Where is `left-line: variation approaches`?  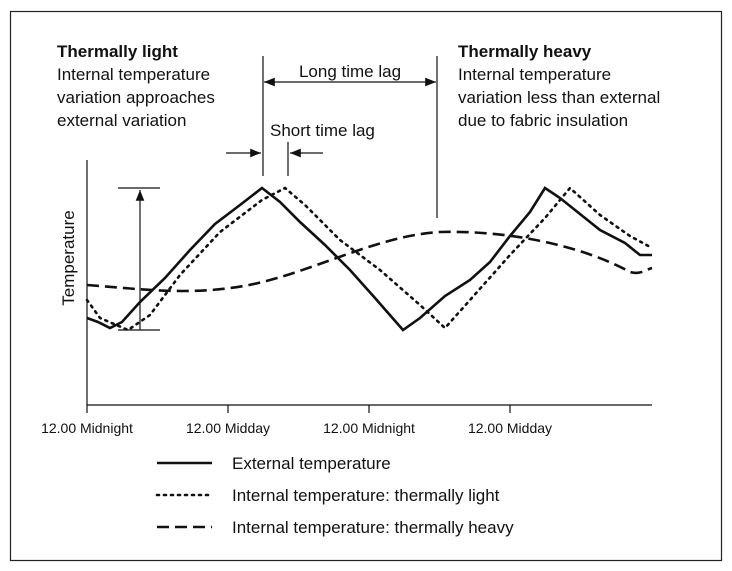 left-line: variation approaches is located at coordinates (136, 97).